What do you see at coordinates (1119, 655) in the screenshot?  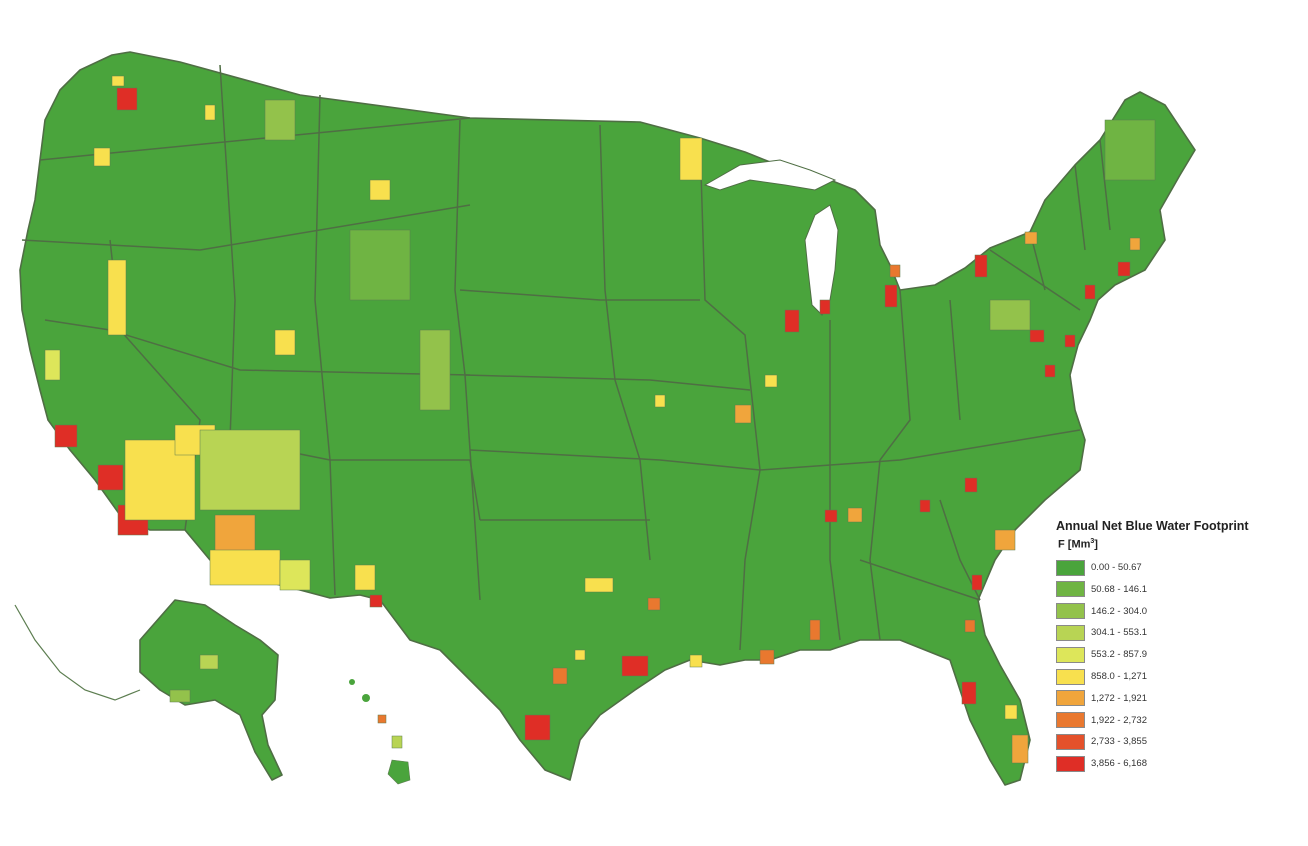 I see `legend-label: 553.2 - 857.9` at bounding box center [1119, 655].